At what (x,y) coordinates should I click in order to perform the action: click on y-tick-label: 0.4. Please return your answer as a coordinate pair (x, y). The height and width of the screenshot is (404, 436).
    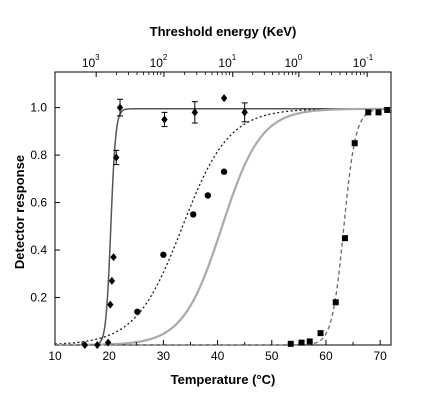
    Looking at the image, I should click on (38, 250).